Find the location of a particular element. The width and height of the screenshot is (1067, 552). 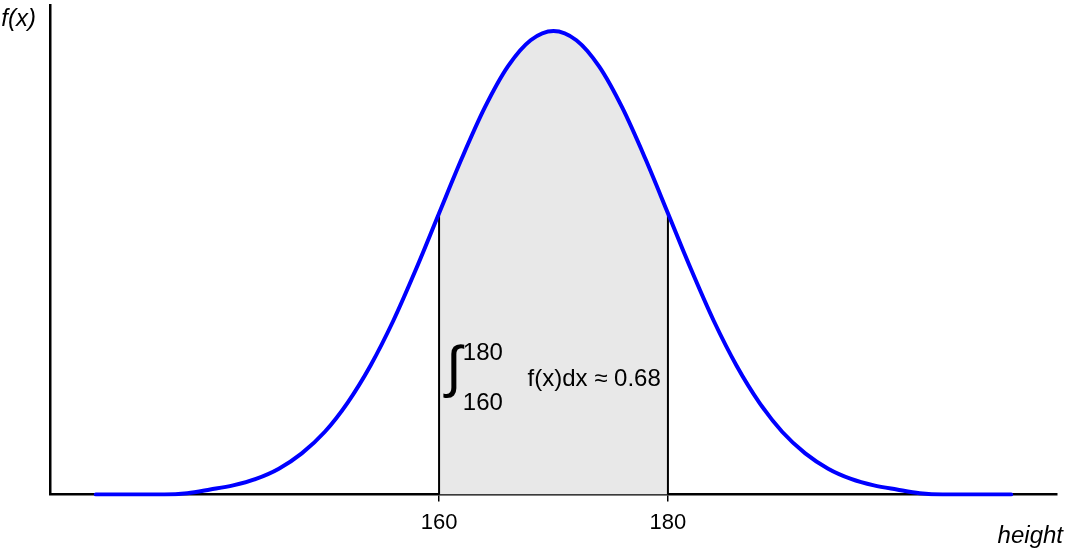

y-axis-title: f(x) is located at coordinates (18, 17).